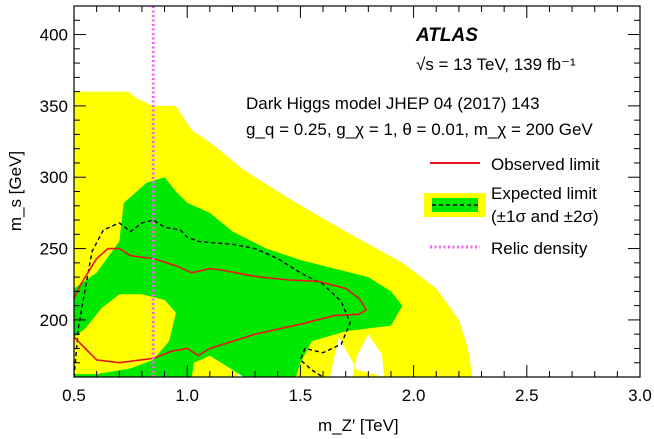  Describe the element at coordinates (187, 395) in the screenshot. I see `x-tick-label: 1.0` at that location.